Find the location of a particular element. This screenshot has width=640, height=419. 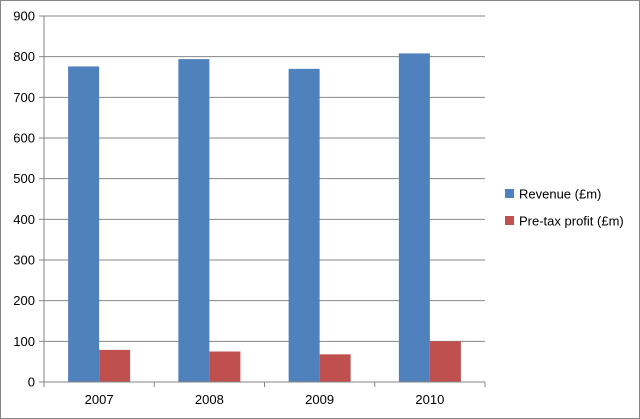

x-tick-label: 2007 is located at coordinates (99, 399).